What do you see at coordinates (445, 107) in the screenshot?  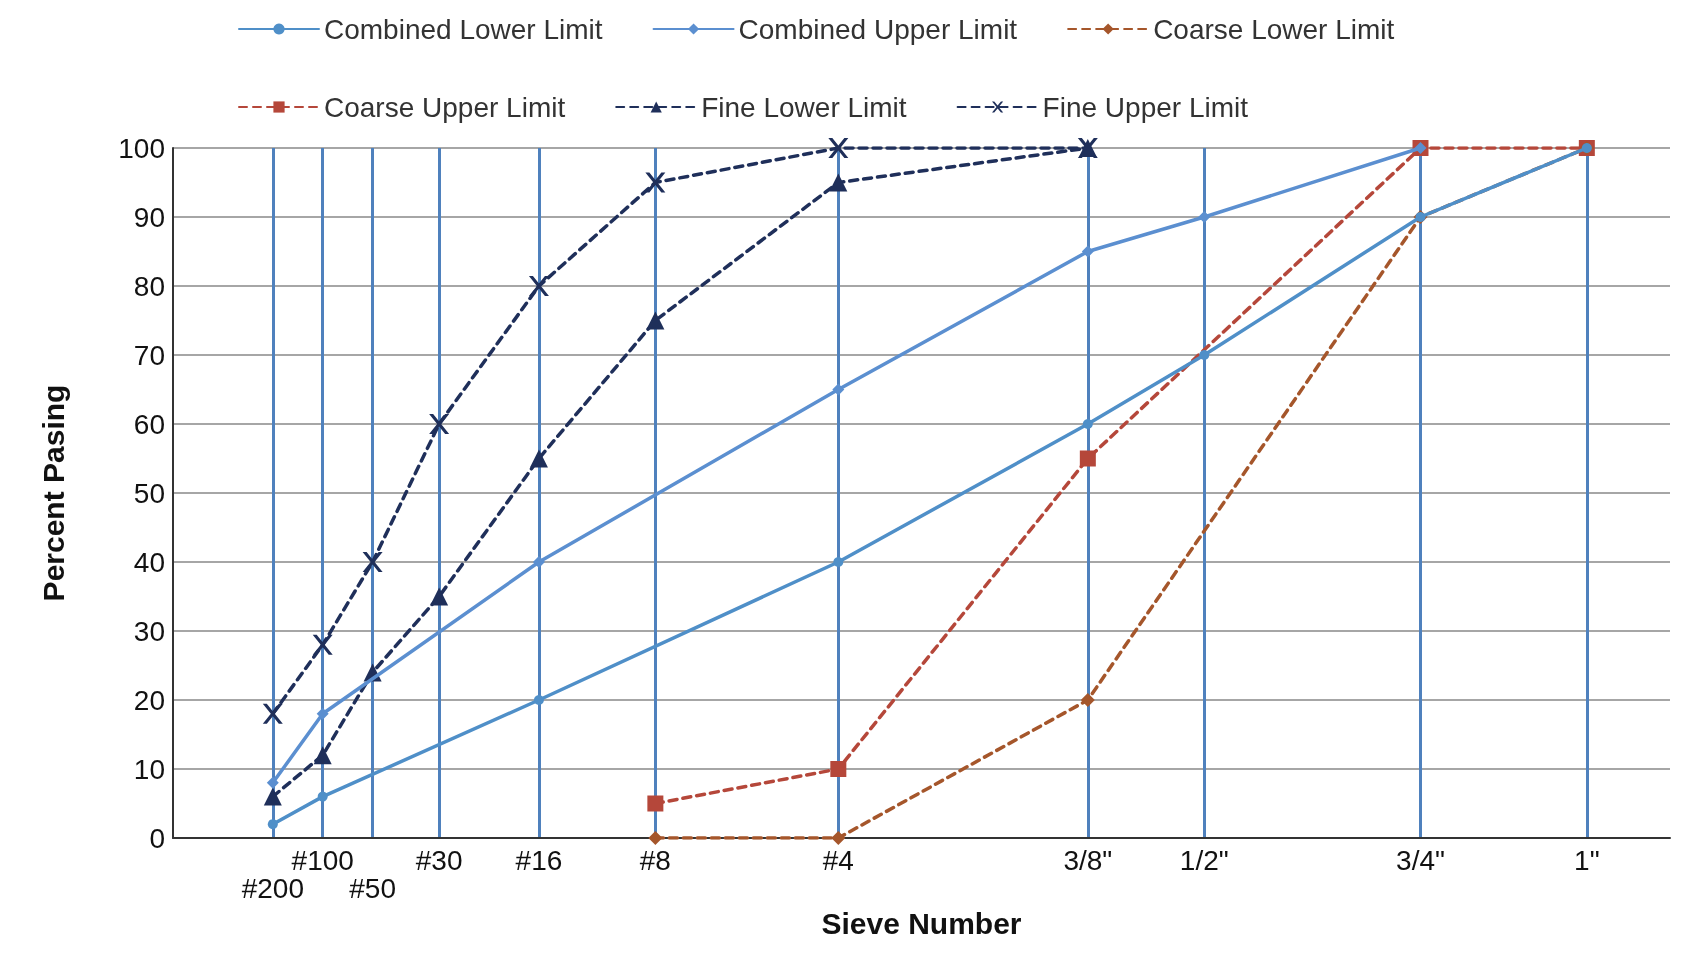 I see `legend-label: Coarse Upper Limit` at bounding box center [445, 107].